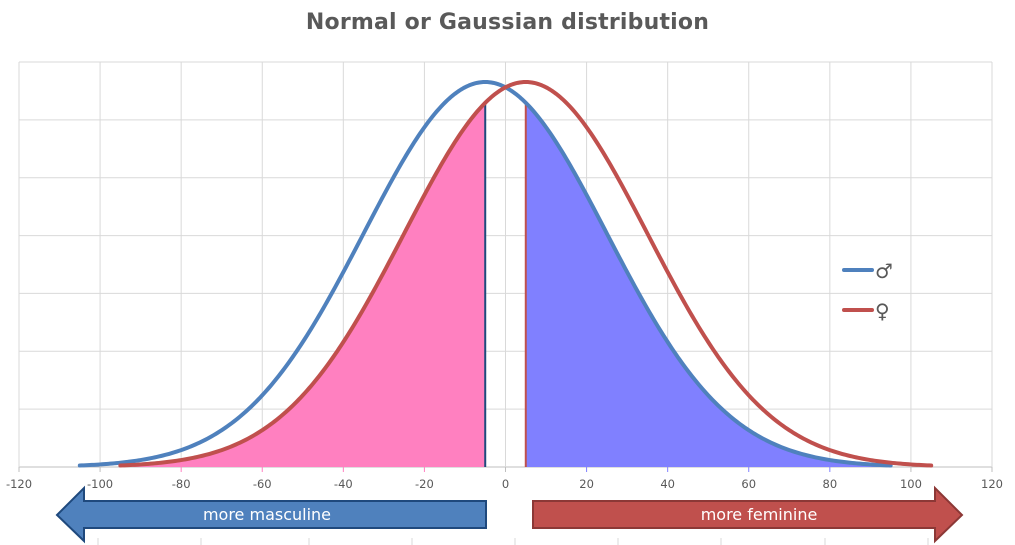 This screenshot has width=1015, height=545. Describe the element at coordinates (586, 484) in the screenshot. I see `x-tick-label: 20` at that location.